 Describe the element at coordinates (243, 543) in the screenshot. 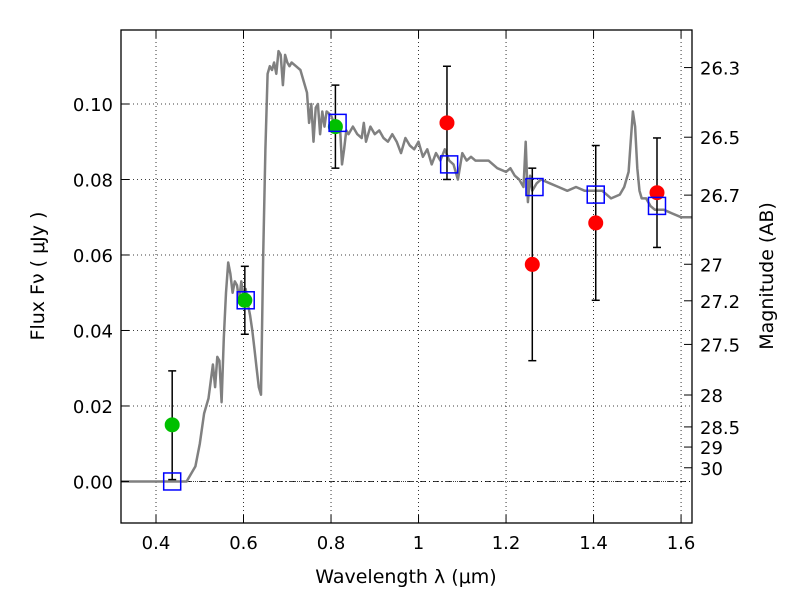

I see `x-tick-label: 0.6` at that location.